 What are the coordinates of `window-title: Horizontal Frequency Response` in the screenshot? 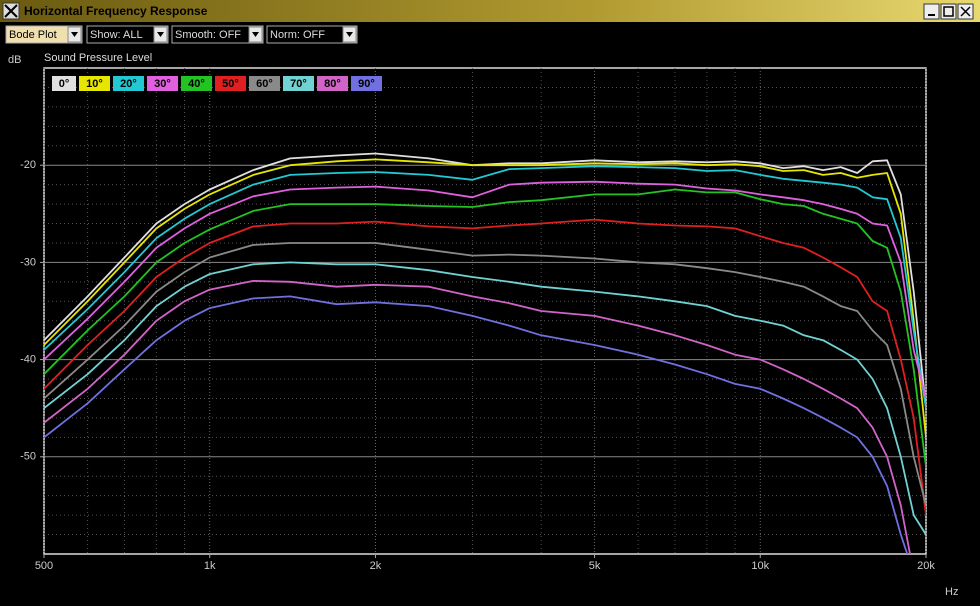 It's located at (116, 11).